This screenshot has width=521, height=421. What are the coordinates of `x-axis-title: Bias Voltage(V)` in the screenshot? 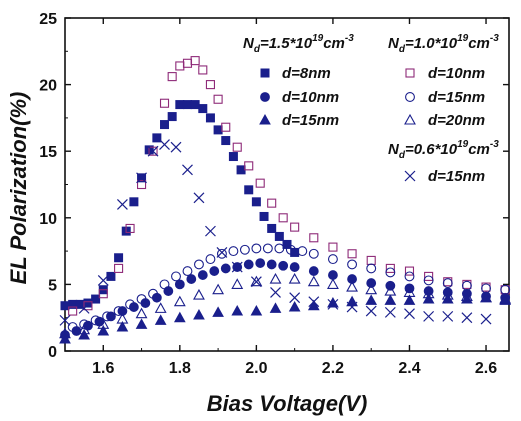 It's located at (287, 403).